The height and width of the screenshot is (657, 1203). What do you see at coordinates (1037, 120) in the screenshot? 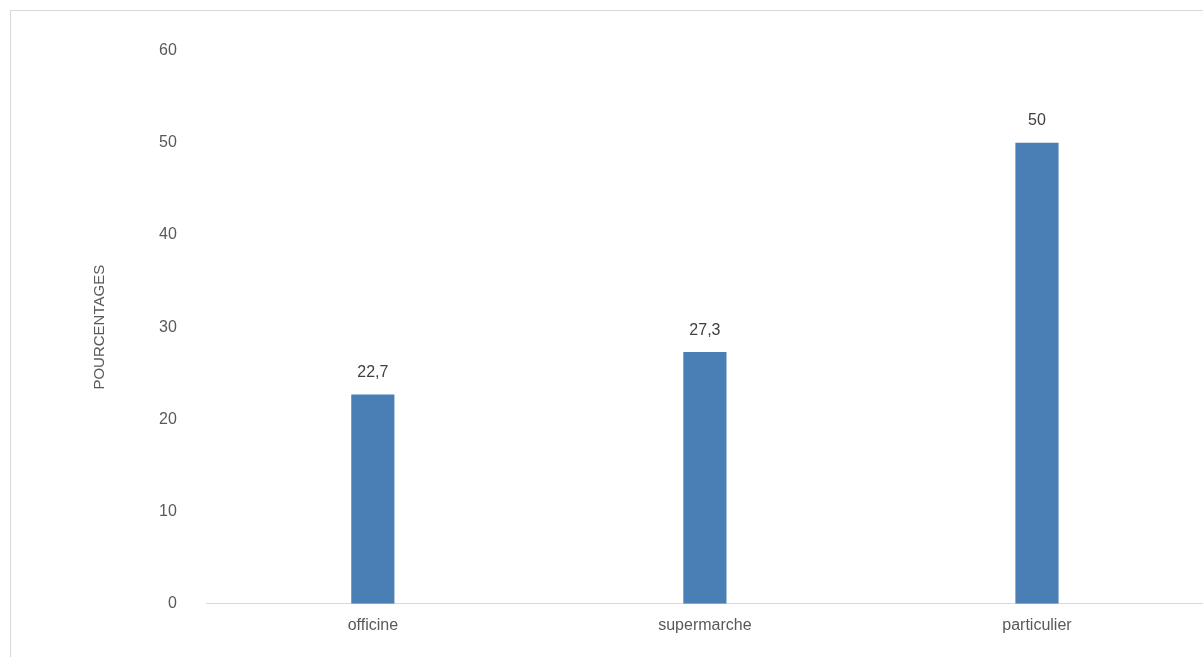
I see `data-label: 50` at bounding box center [1037, 120].